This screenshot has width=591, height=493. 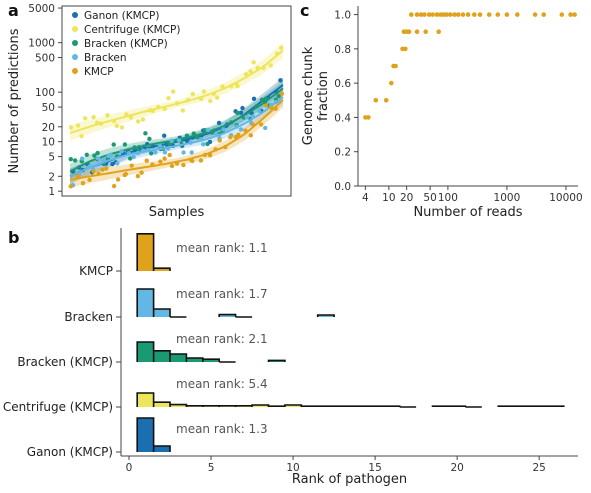 What do you see at coordinates (342, 50) in the screenshot?
I see `y-tick-label: 0.8` at bounding box center [342, 50].